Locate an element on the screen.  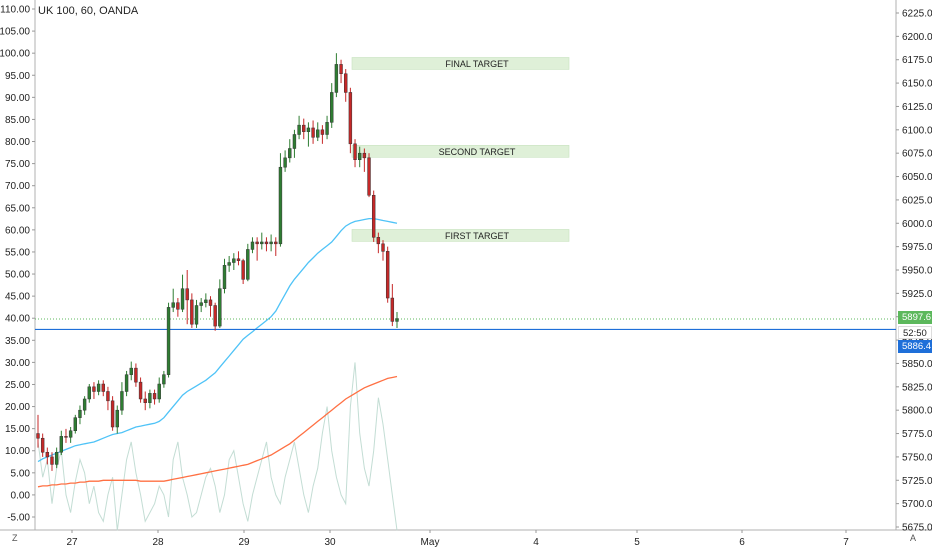
left-tick-label: 25.00 is located at coordinates (17, 385).